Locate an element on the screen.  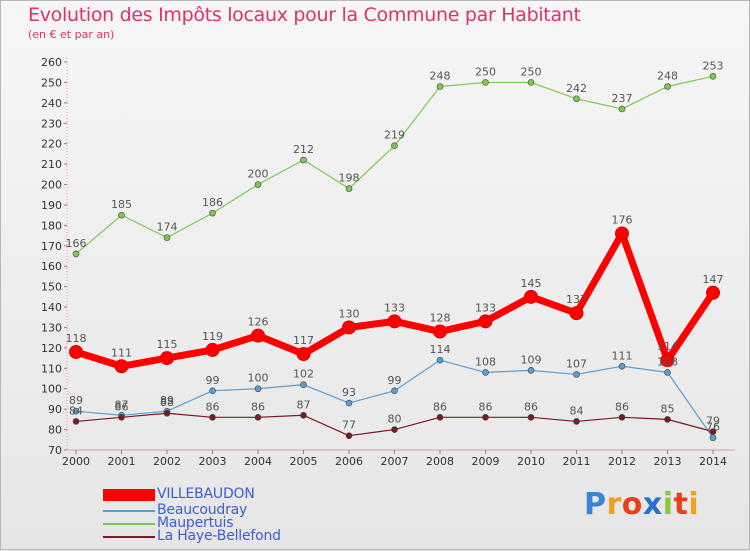
data-label: 80 is located at coordinates (395, 419).